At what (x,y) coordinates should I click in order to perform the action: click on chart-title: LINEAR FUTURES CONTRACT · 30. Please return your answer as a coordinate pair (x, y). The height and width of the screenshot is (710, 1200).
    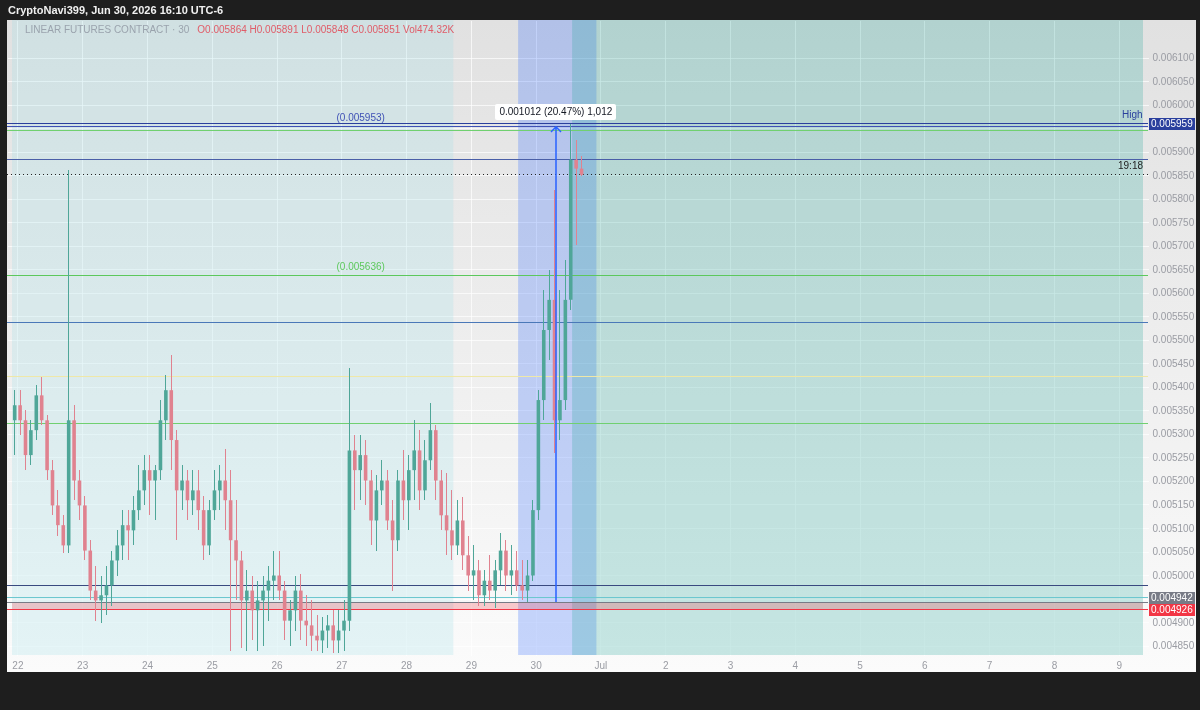
    Looking at the image, I should click on (107, 29).